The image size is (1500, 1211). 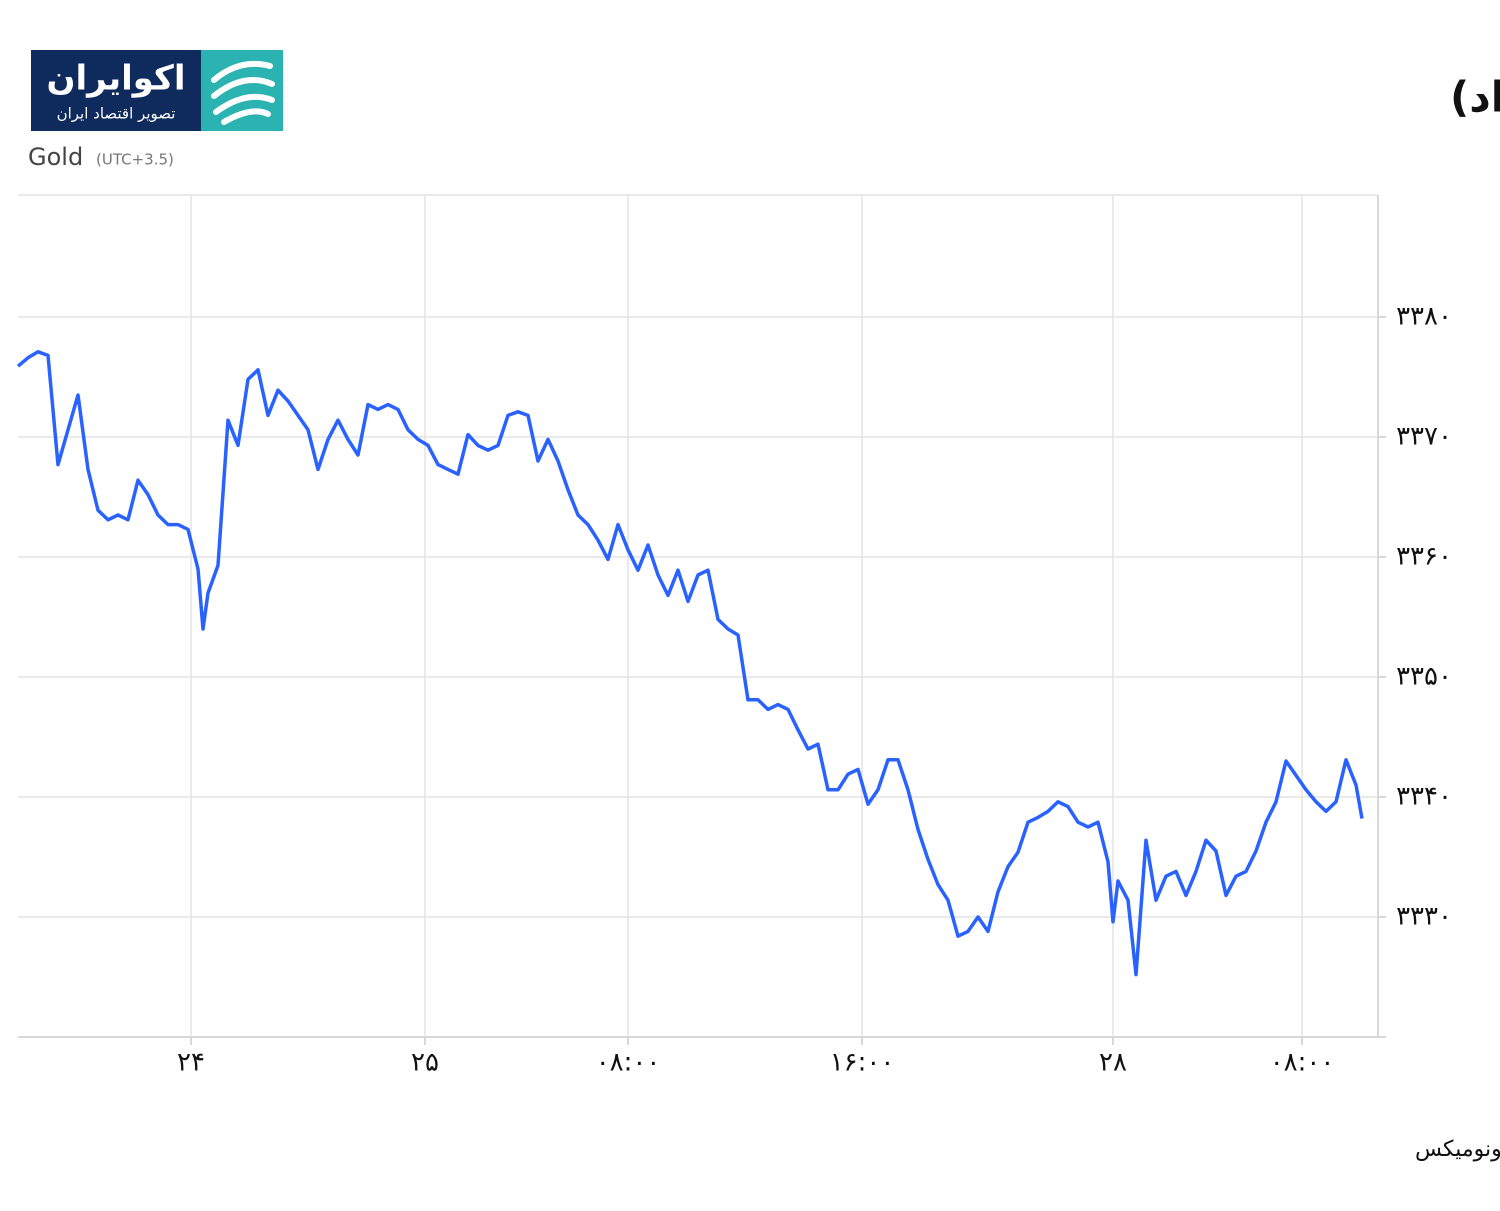 What do you see at coordinates (1113, 1063) in the screenshot?
I see `x-tick-label: ۲۸` at bounding box center [1113, 1063].